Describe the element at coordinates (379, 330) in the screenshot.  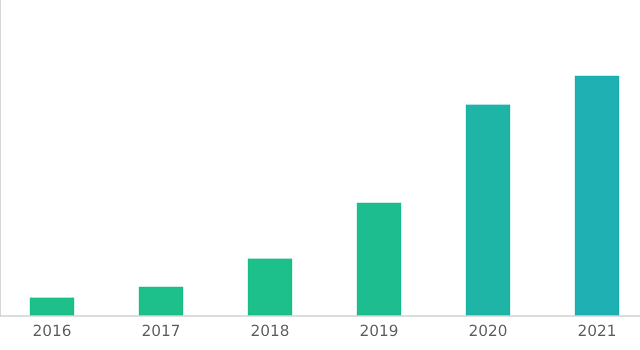
I see `x-tick-label: 2019` at that location.